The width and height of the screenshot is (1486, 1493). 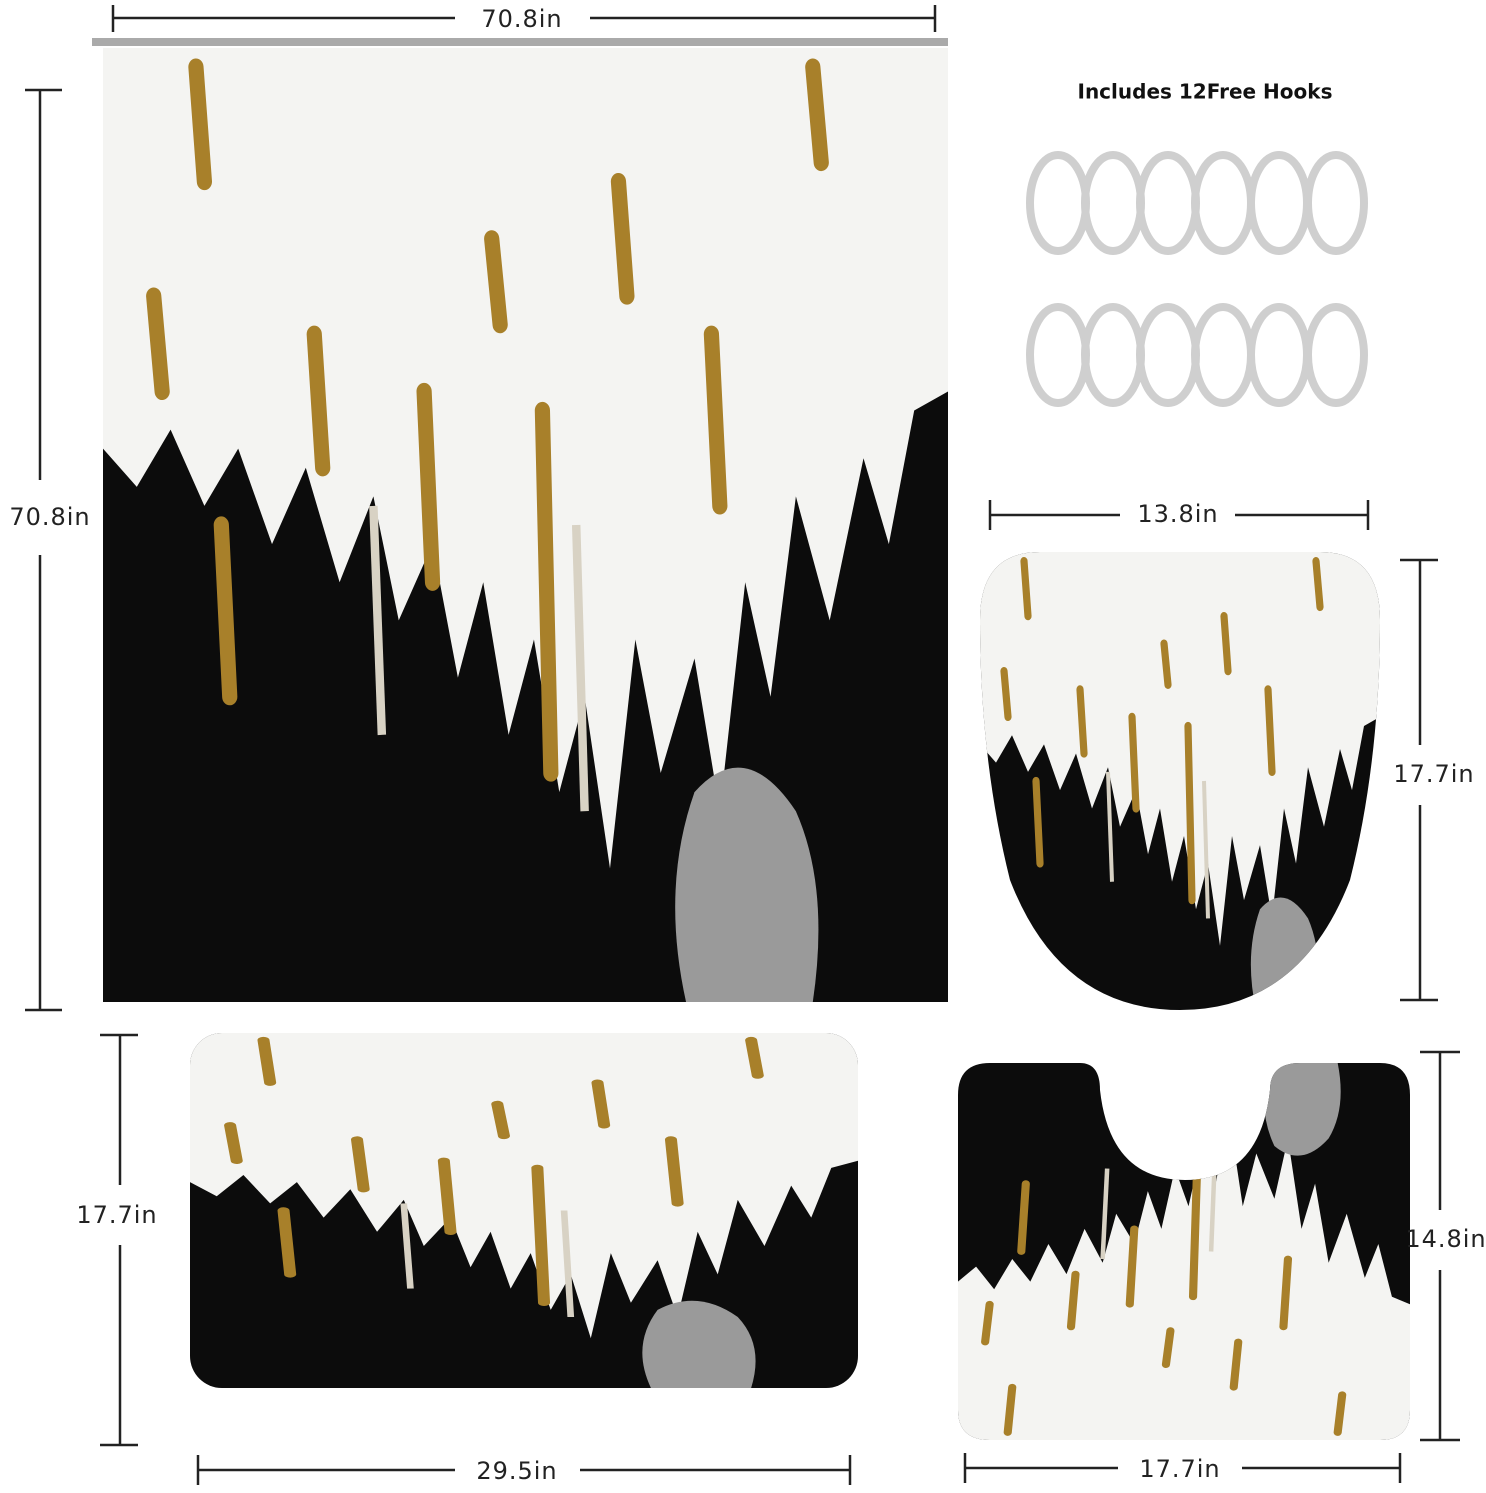 I want to click on contour-mat-height: 14.8in, so click(x=1445, y=1239).